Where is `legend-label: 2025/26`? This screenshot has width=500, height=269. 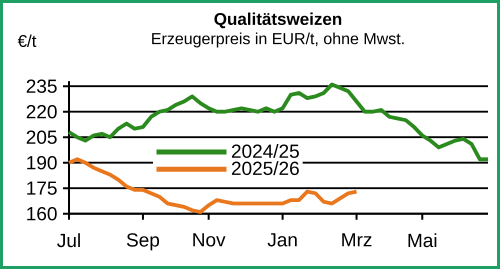
legend-label: 2025/26 is located at coordinates (265, 168).